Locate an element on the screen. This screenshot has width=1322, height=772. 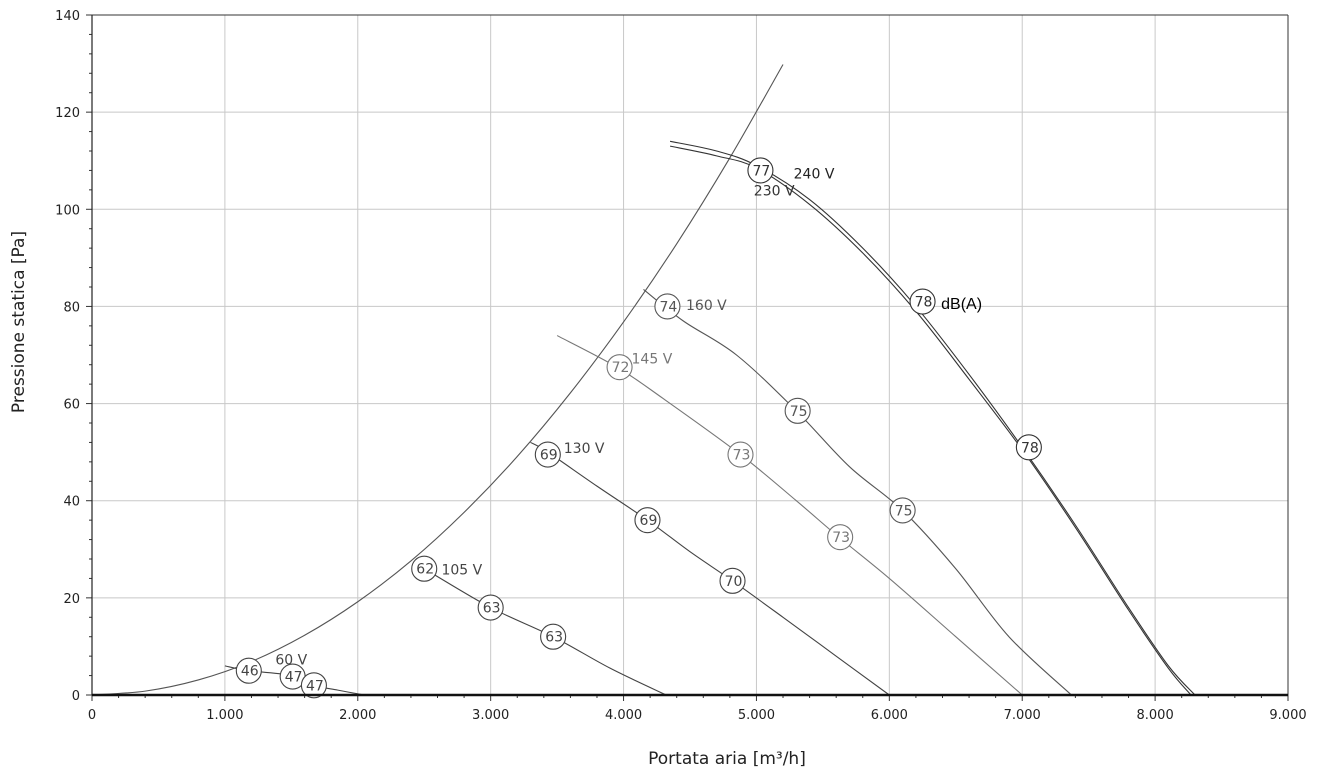
y-tick-label: 100 is located at coordinates (67, 210).